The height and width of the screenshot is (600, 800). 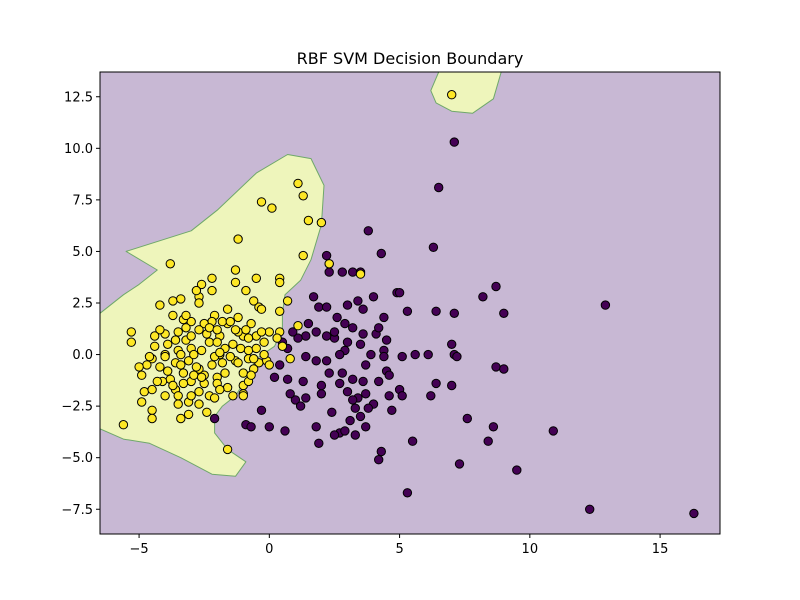 What do you see at coordinates (78, 149) in the screenshot?
I see `y-tick-label: 10.0` at bounding box center [78, 149].